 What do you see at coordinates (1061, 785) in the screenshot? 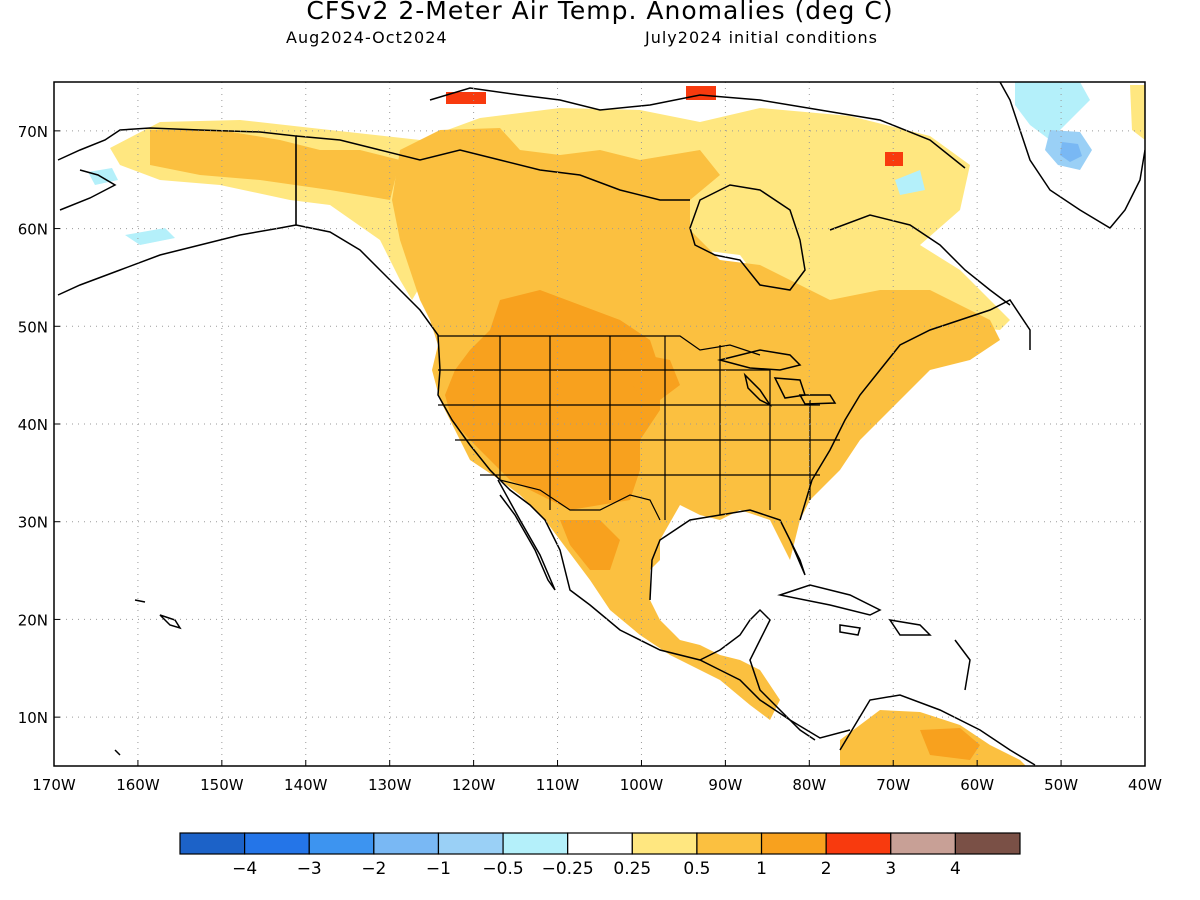
I see `lon-label: 50W` at bounding box center [1061, 785].